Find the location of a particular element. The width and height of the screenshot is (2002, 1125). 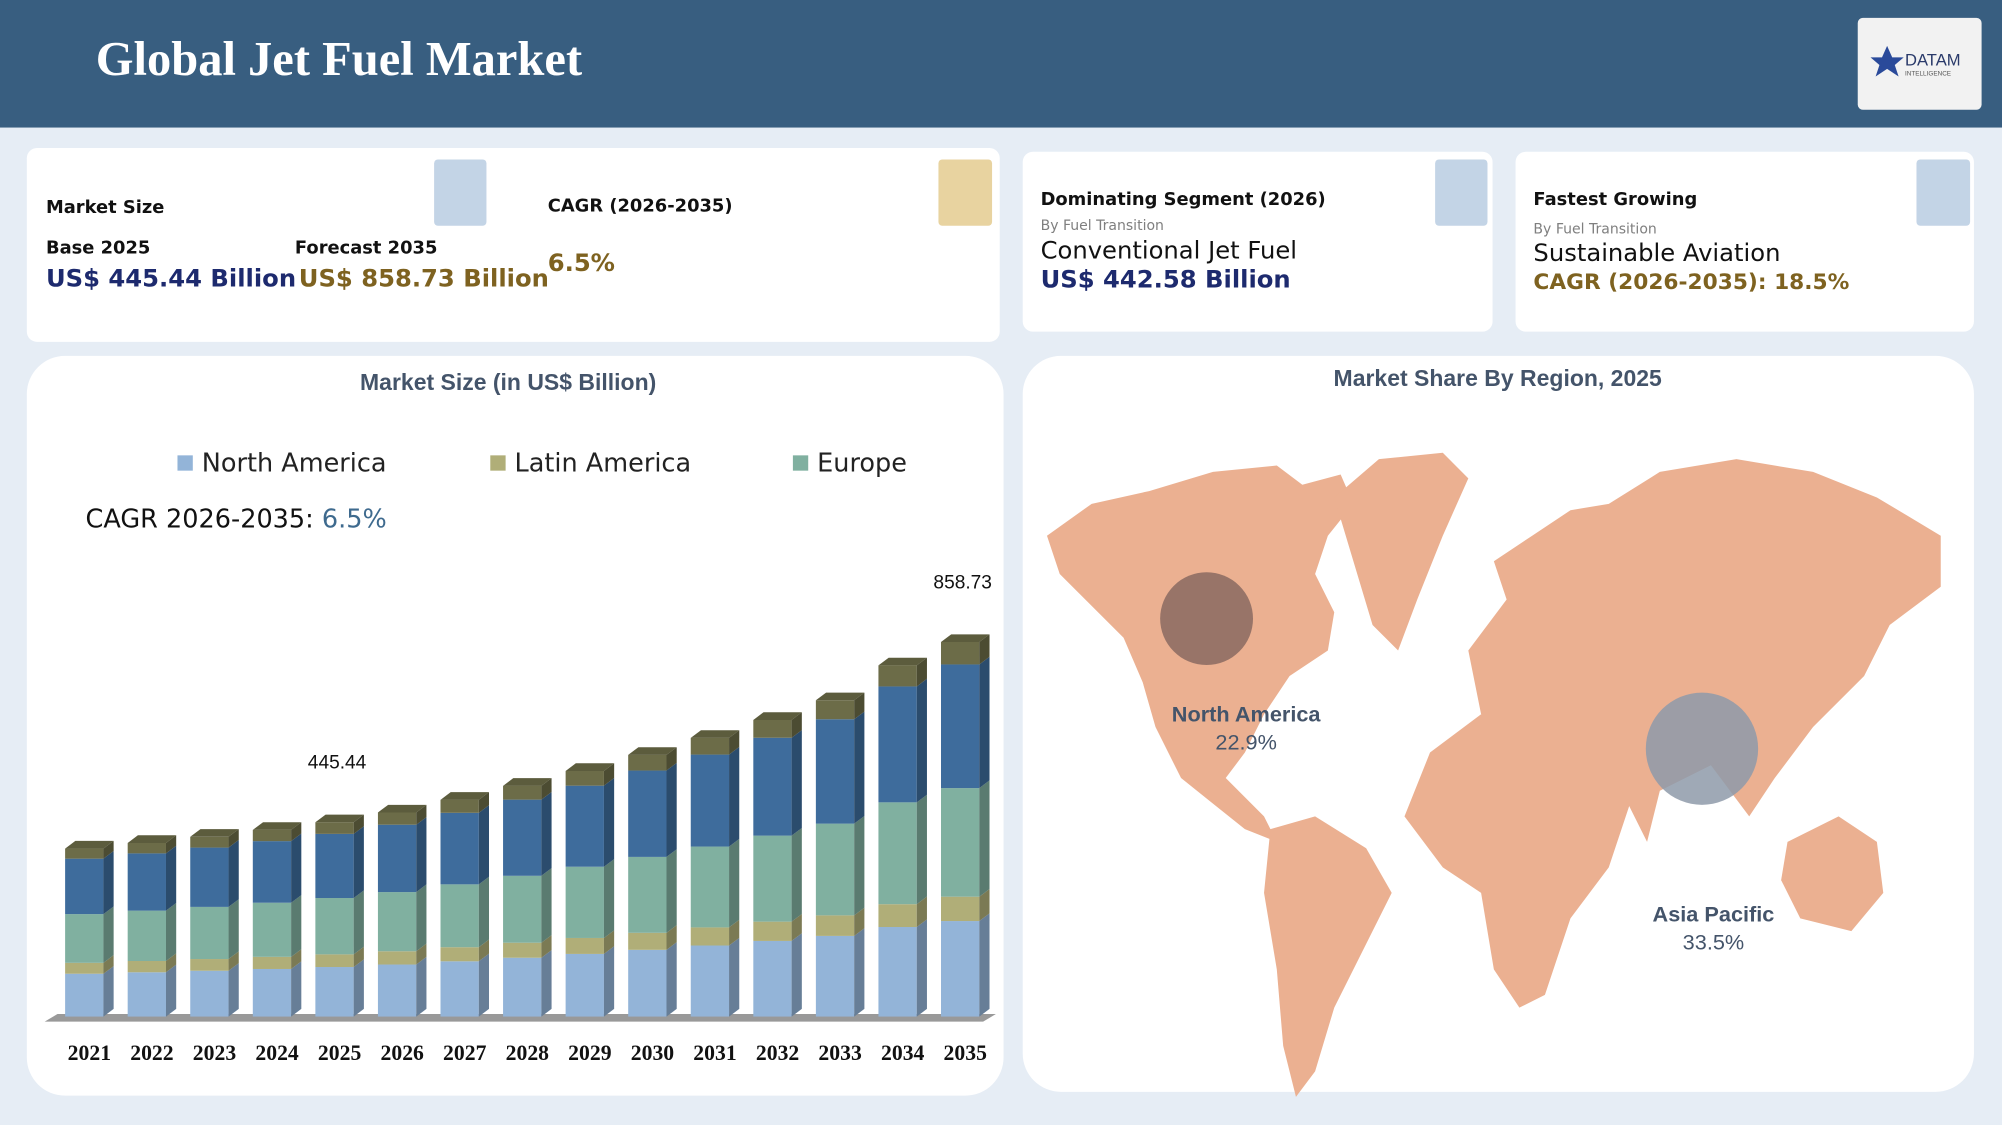

logo-text: DATAM is located at coordinates (1933, 60).